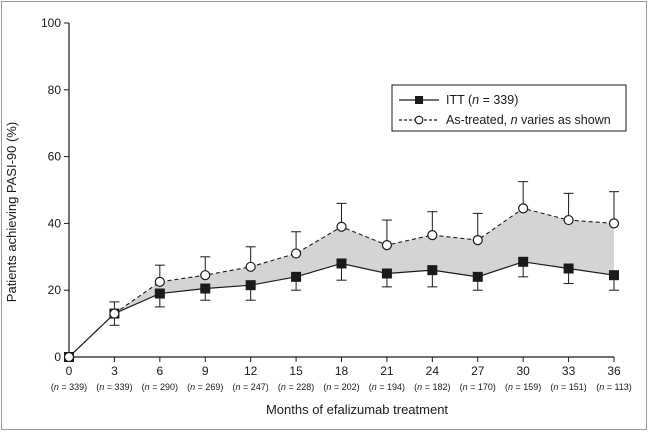 The width and height of the screenshot is (650, 433). Describe the element at coordinates (205, 371) in the screenshot. I see `x-tick-label: 9` at that location.